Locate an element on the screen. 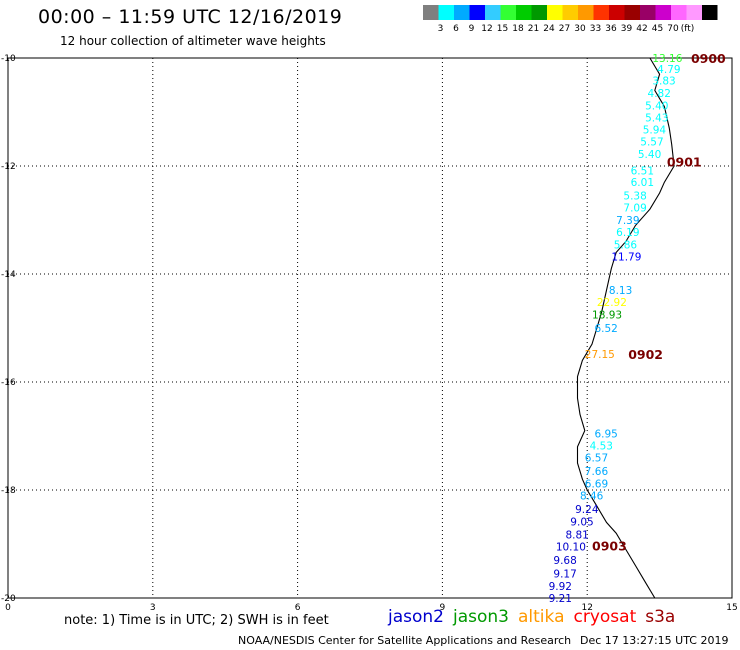 The image size is (740, 650). colorbar-tick-label: 12 is located at coordinates (486, 29).